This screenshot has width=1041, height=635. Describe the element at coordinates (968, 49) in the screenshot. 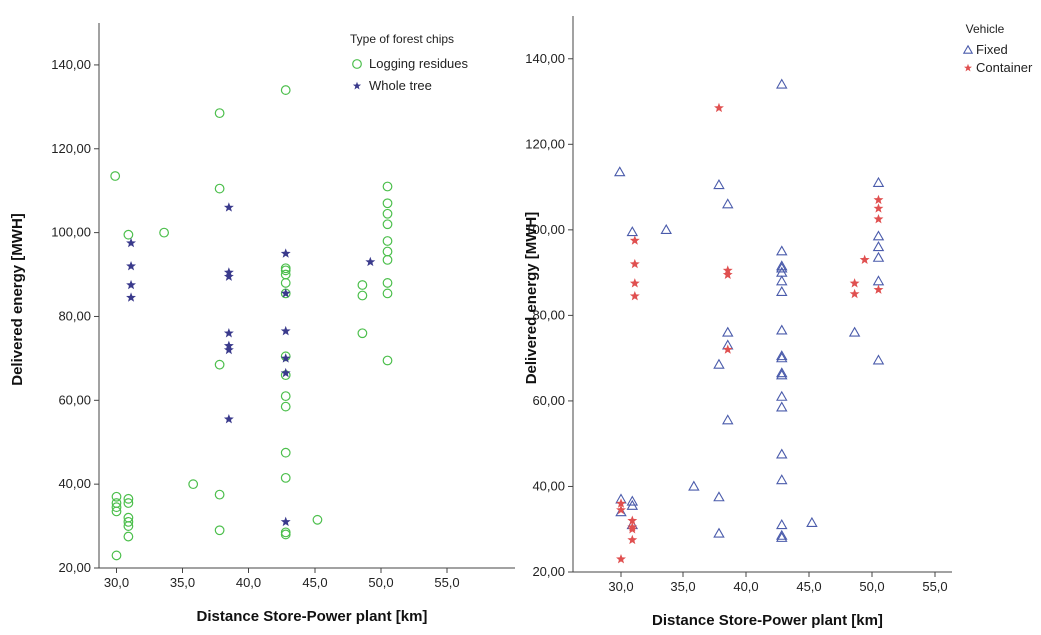

I see `legend-marker` at that location.